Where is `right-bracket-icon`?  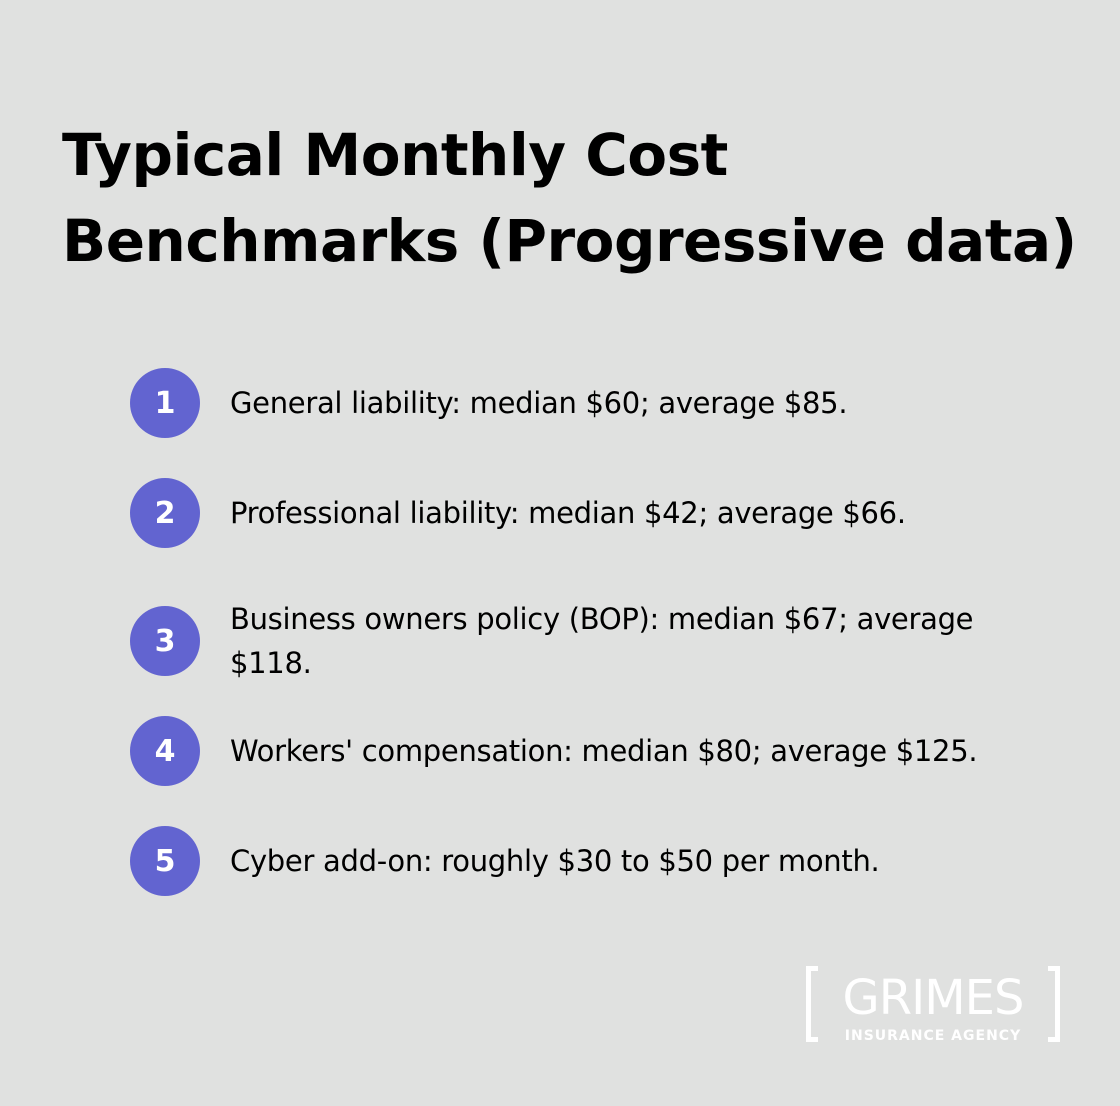
right-bracket-icon is located at coordinates (1054, 1004).